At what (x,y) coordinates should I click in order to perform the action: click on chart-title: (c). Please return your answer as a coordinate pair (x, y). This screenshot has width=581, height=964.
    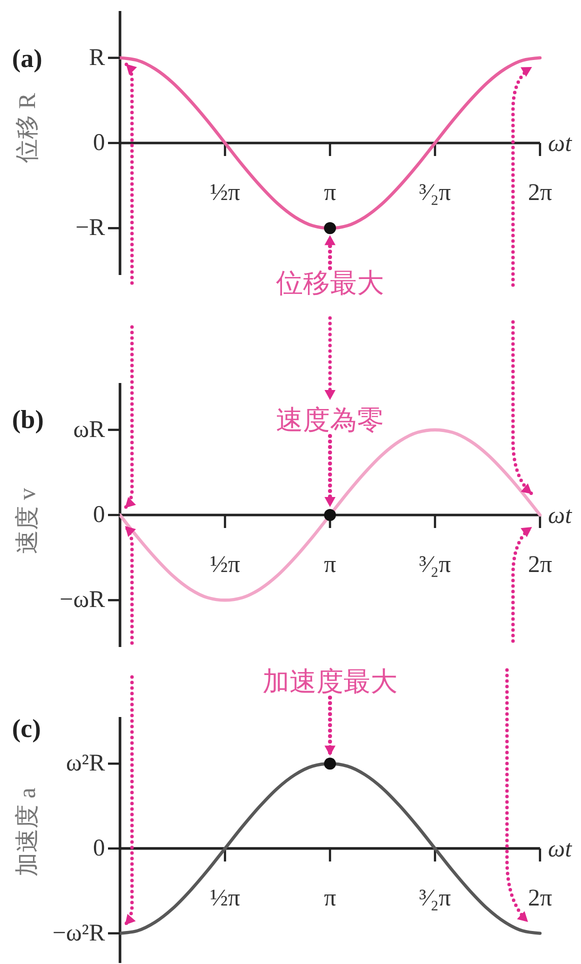
    Looking at the image, I should click on (26, 728).